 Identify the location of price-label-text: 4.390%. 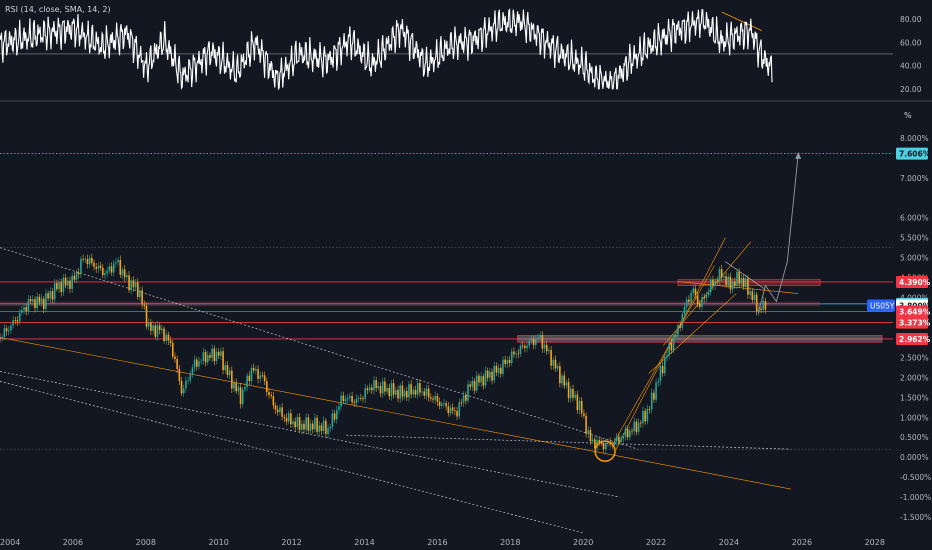
(915, 282).